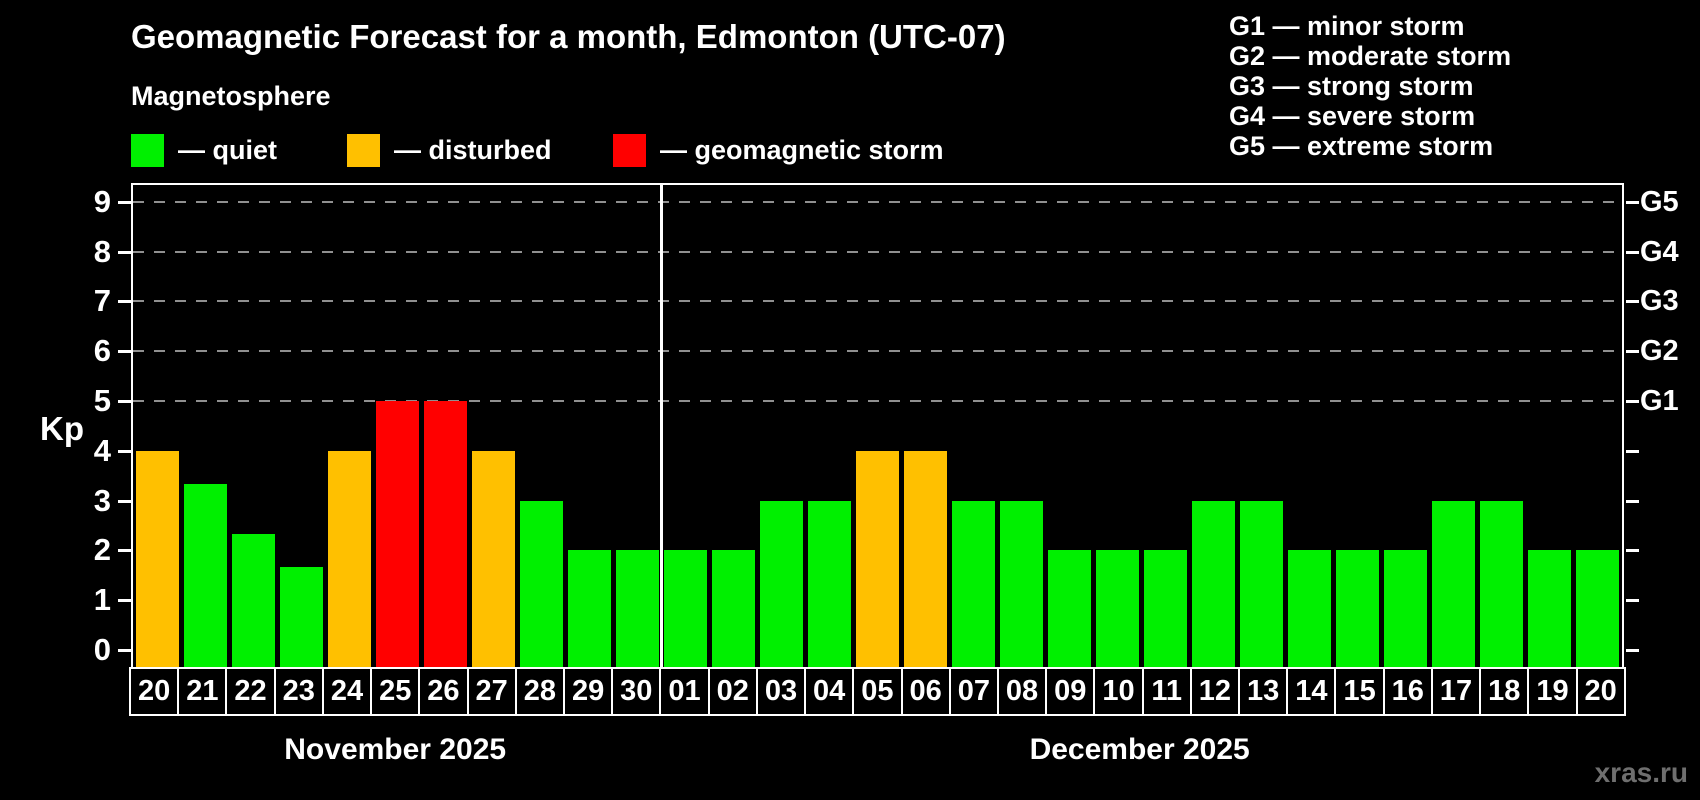 The image size is (1700, 800). What do you see at coordinates (204, 150) in the screenshot?
I see `legend-item-quiet: — quiet` at bounding box center [204, 150].